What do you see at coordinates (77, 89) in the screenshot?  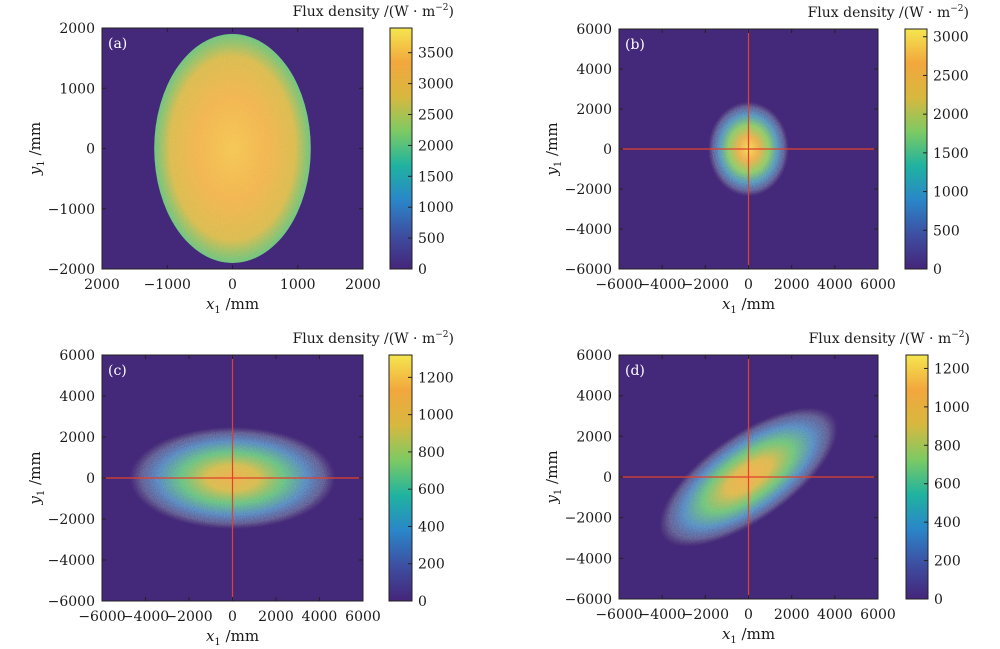 I see `y-tick-label: 1000` at bounding box center [77, 89].